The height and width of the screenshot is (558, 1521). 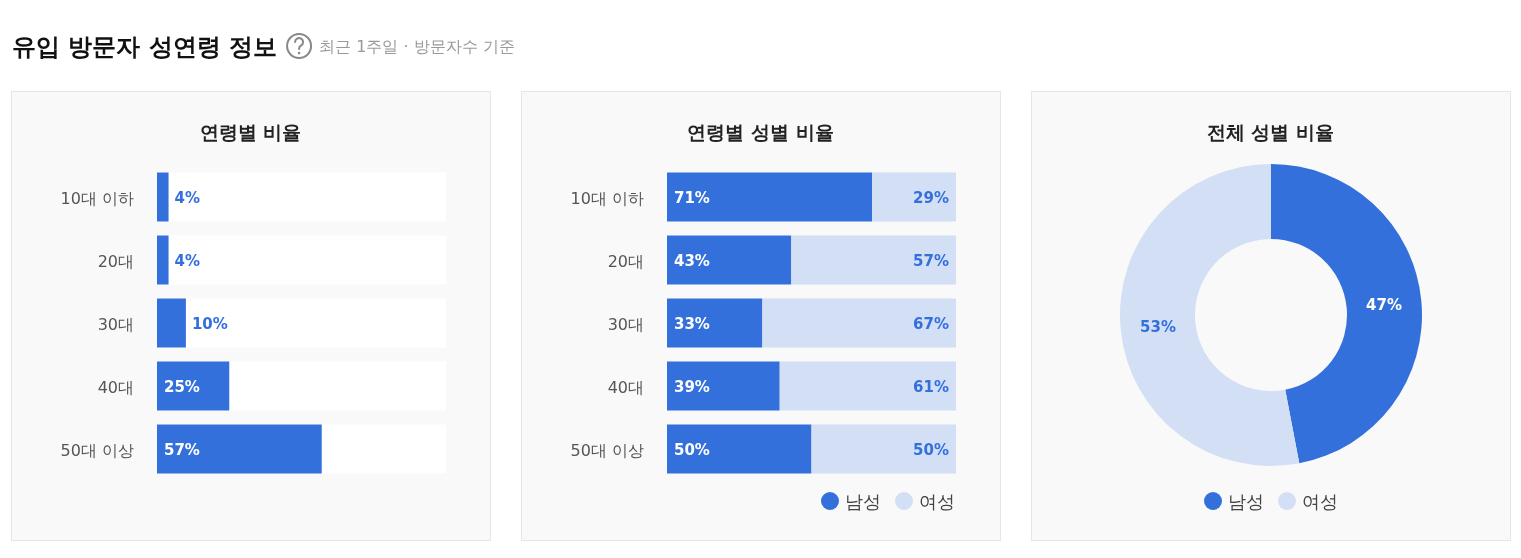 What do you see at coordinates (1270, 132) in the screenshot?
I see `chart-title: 전체 성별 비율` at bounding box center [1270, 132].